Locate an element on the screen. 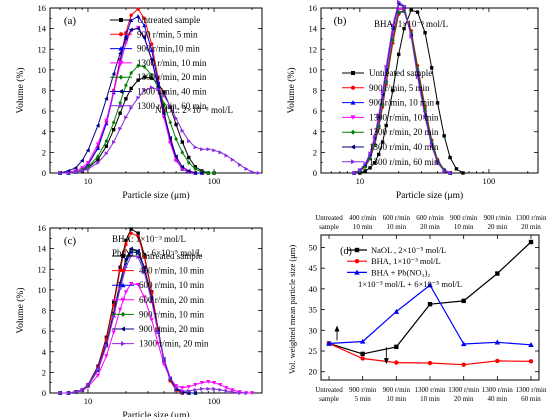 This screenshot has width=550, height=417. y-tick-label: 30 is located at coordinates (313, 330).